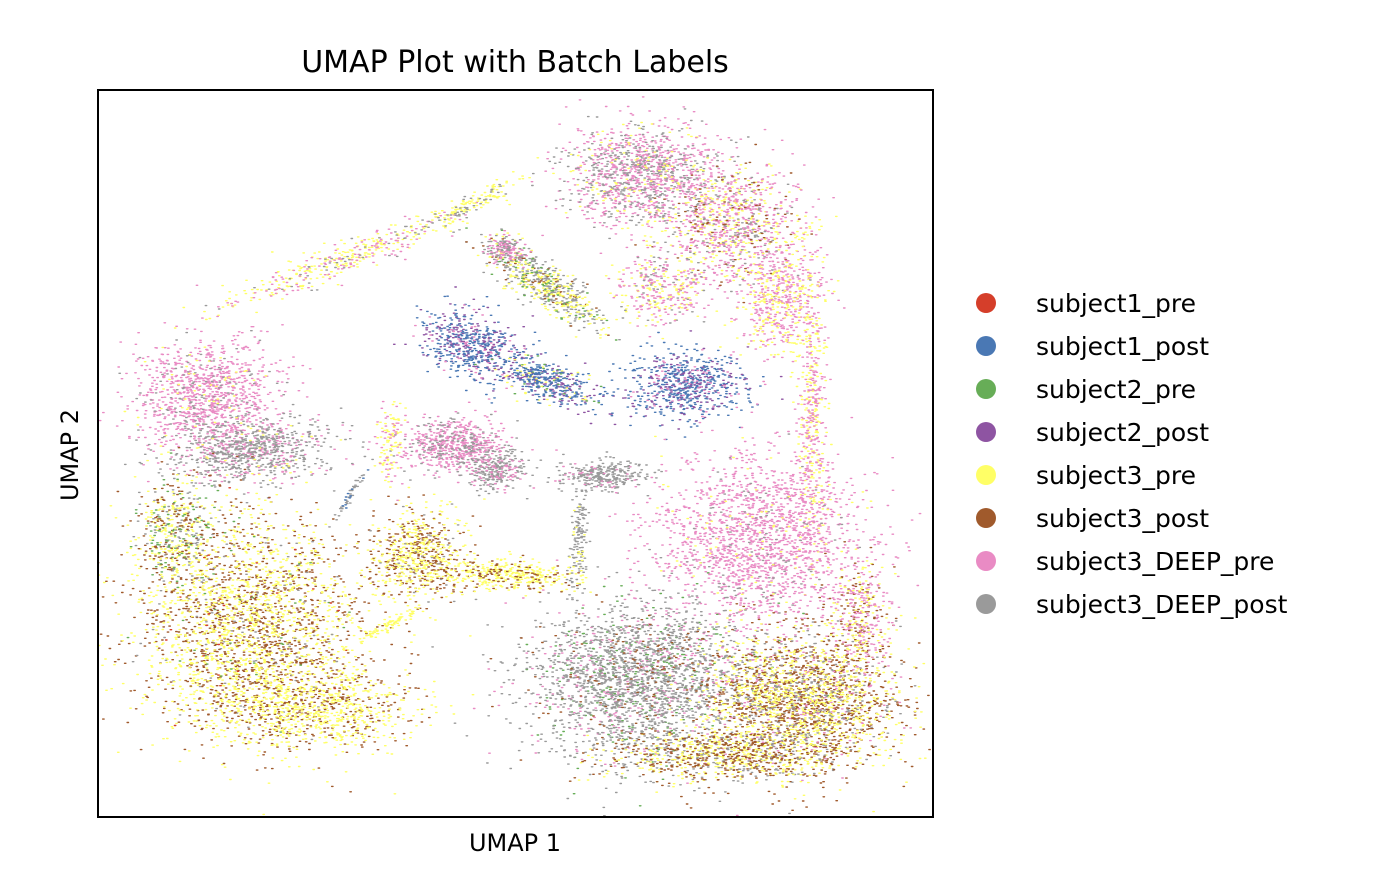  What do you see at coordinates (1116, 475) in the screenshot?
I see `legend-label-subject3_pre: subject3_pre` at bounding box center [1116, 475].